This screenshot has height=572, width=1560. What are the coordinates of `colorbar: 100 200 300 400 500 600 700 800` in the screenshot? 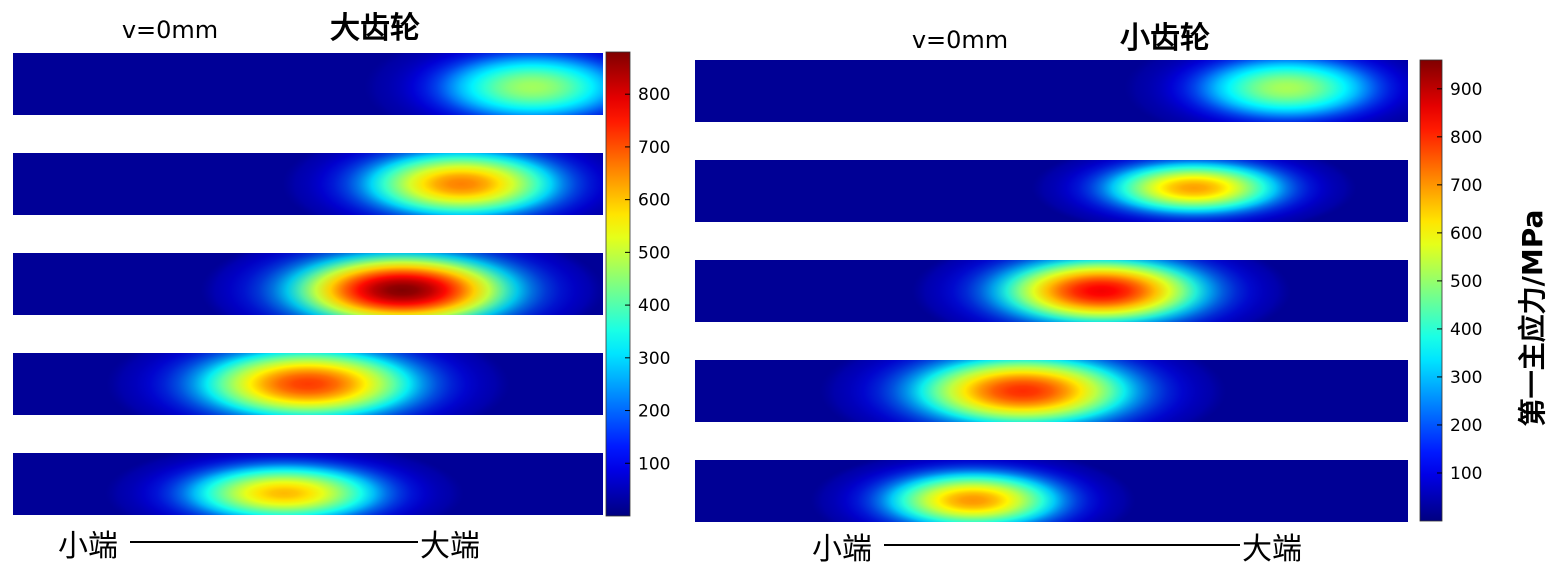 It's located at (637, 284).